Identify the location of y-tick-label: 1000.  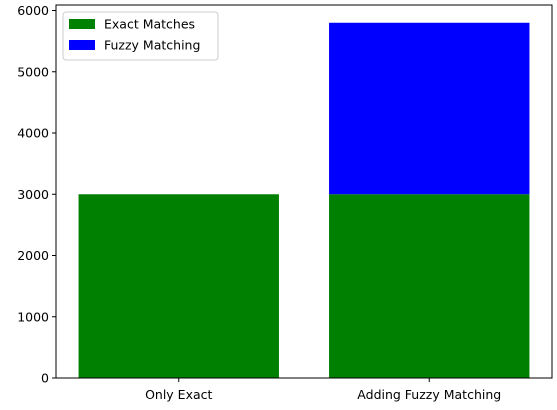
(33, 316).